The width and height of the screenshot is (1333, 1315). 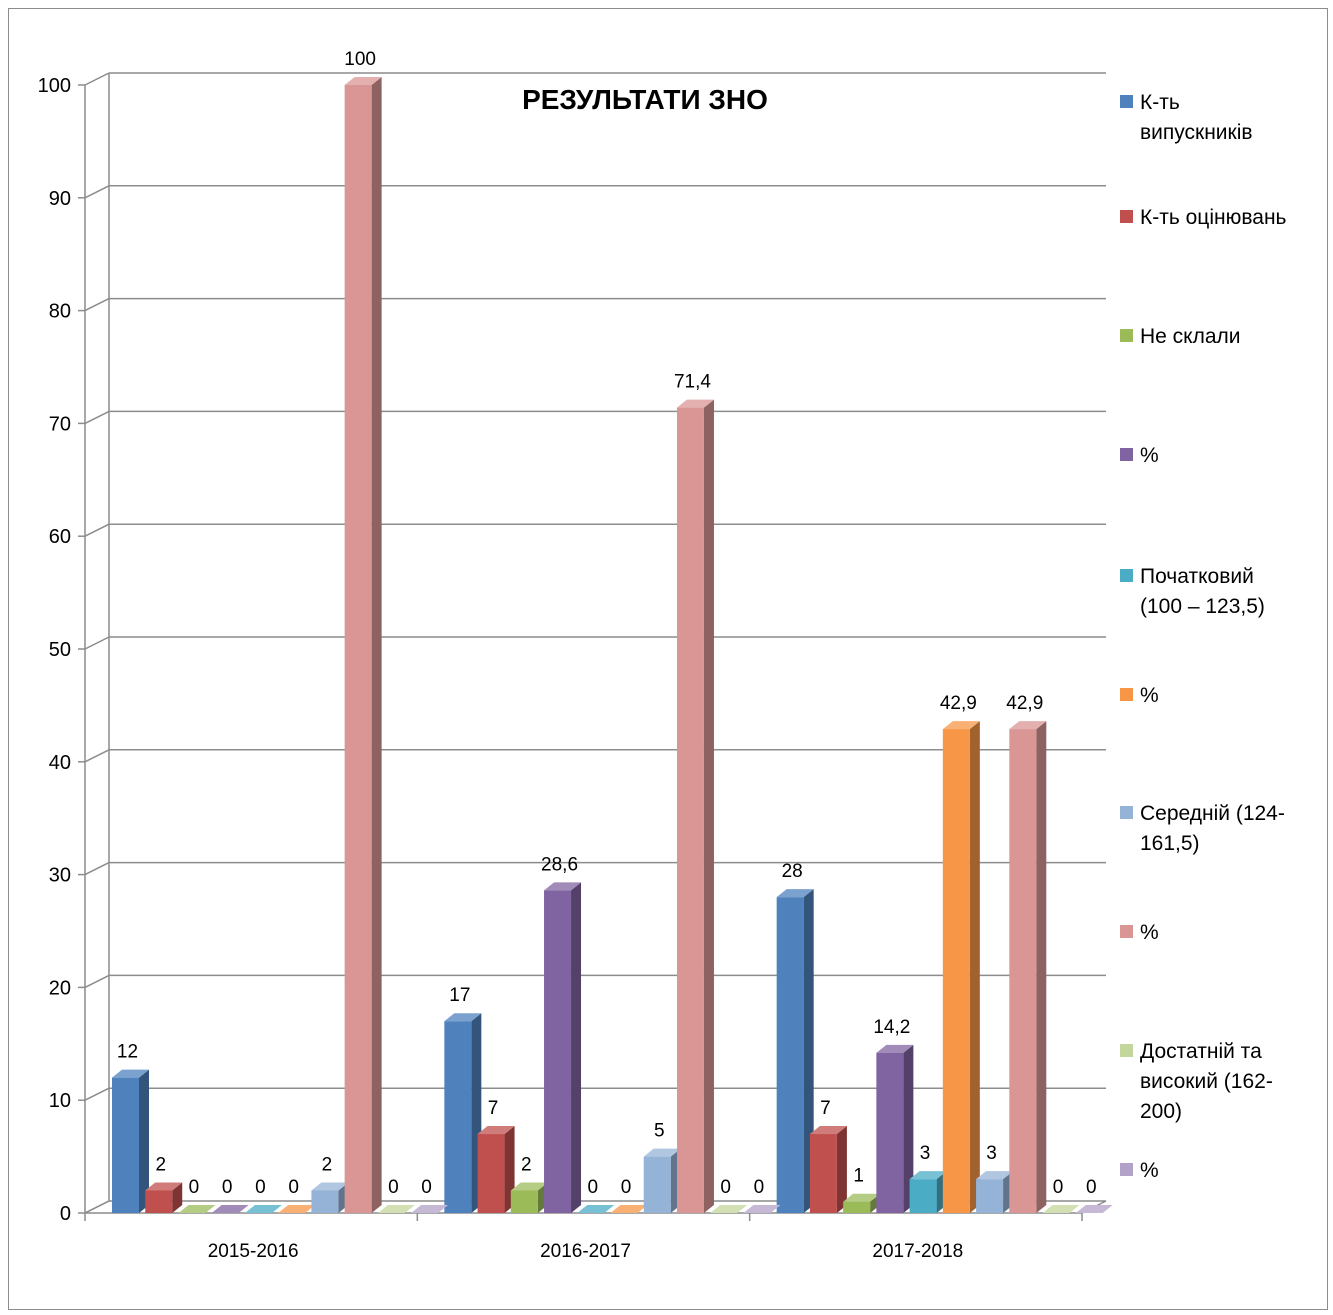 What do you see at coordinates (60, 988) in the screenshot?
I see `y-tick-label: 20` at bounding box center [60, 988].